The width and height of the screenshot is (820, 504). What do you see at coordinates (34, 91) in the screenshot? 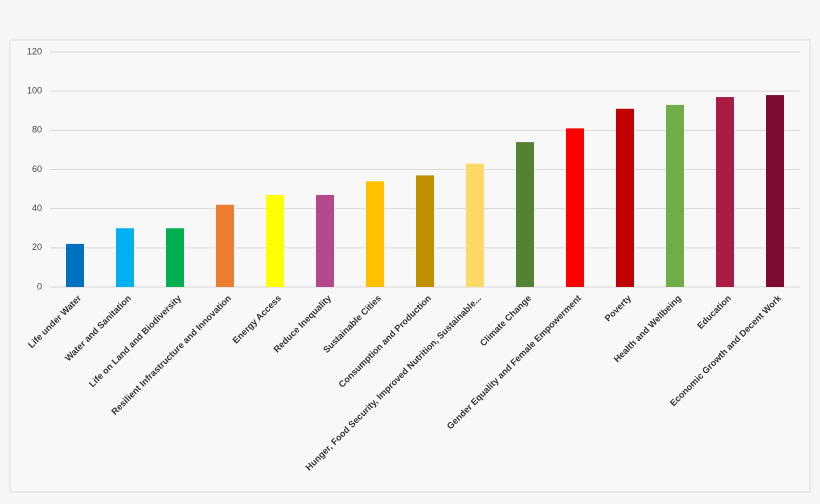
I see `y-tick-label: 100` at bounding box center [34, 91].